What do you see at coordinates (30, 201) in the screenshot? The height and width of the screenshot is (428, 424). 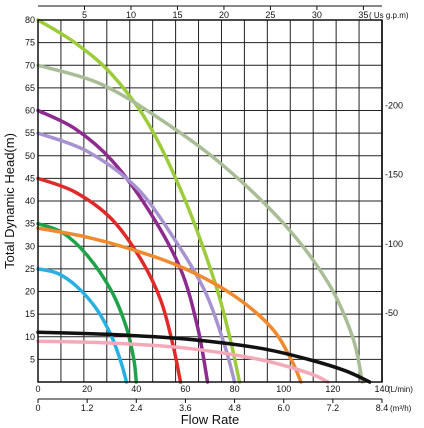 I see `left-tick-label: 40` at bounding box center [30, 201].